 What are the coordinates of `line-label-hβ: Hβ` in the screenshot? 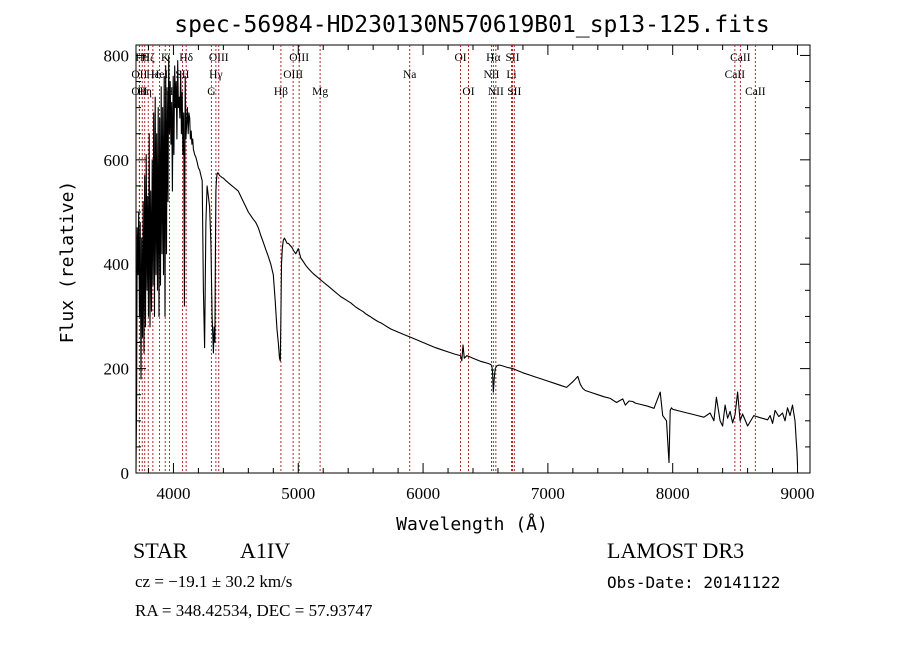 It's located at (281, 92).